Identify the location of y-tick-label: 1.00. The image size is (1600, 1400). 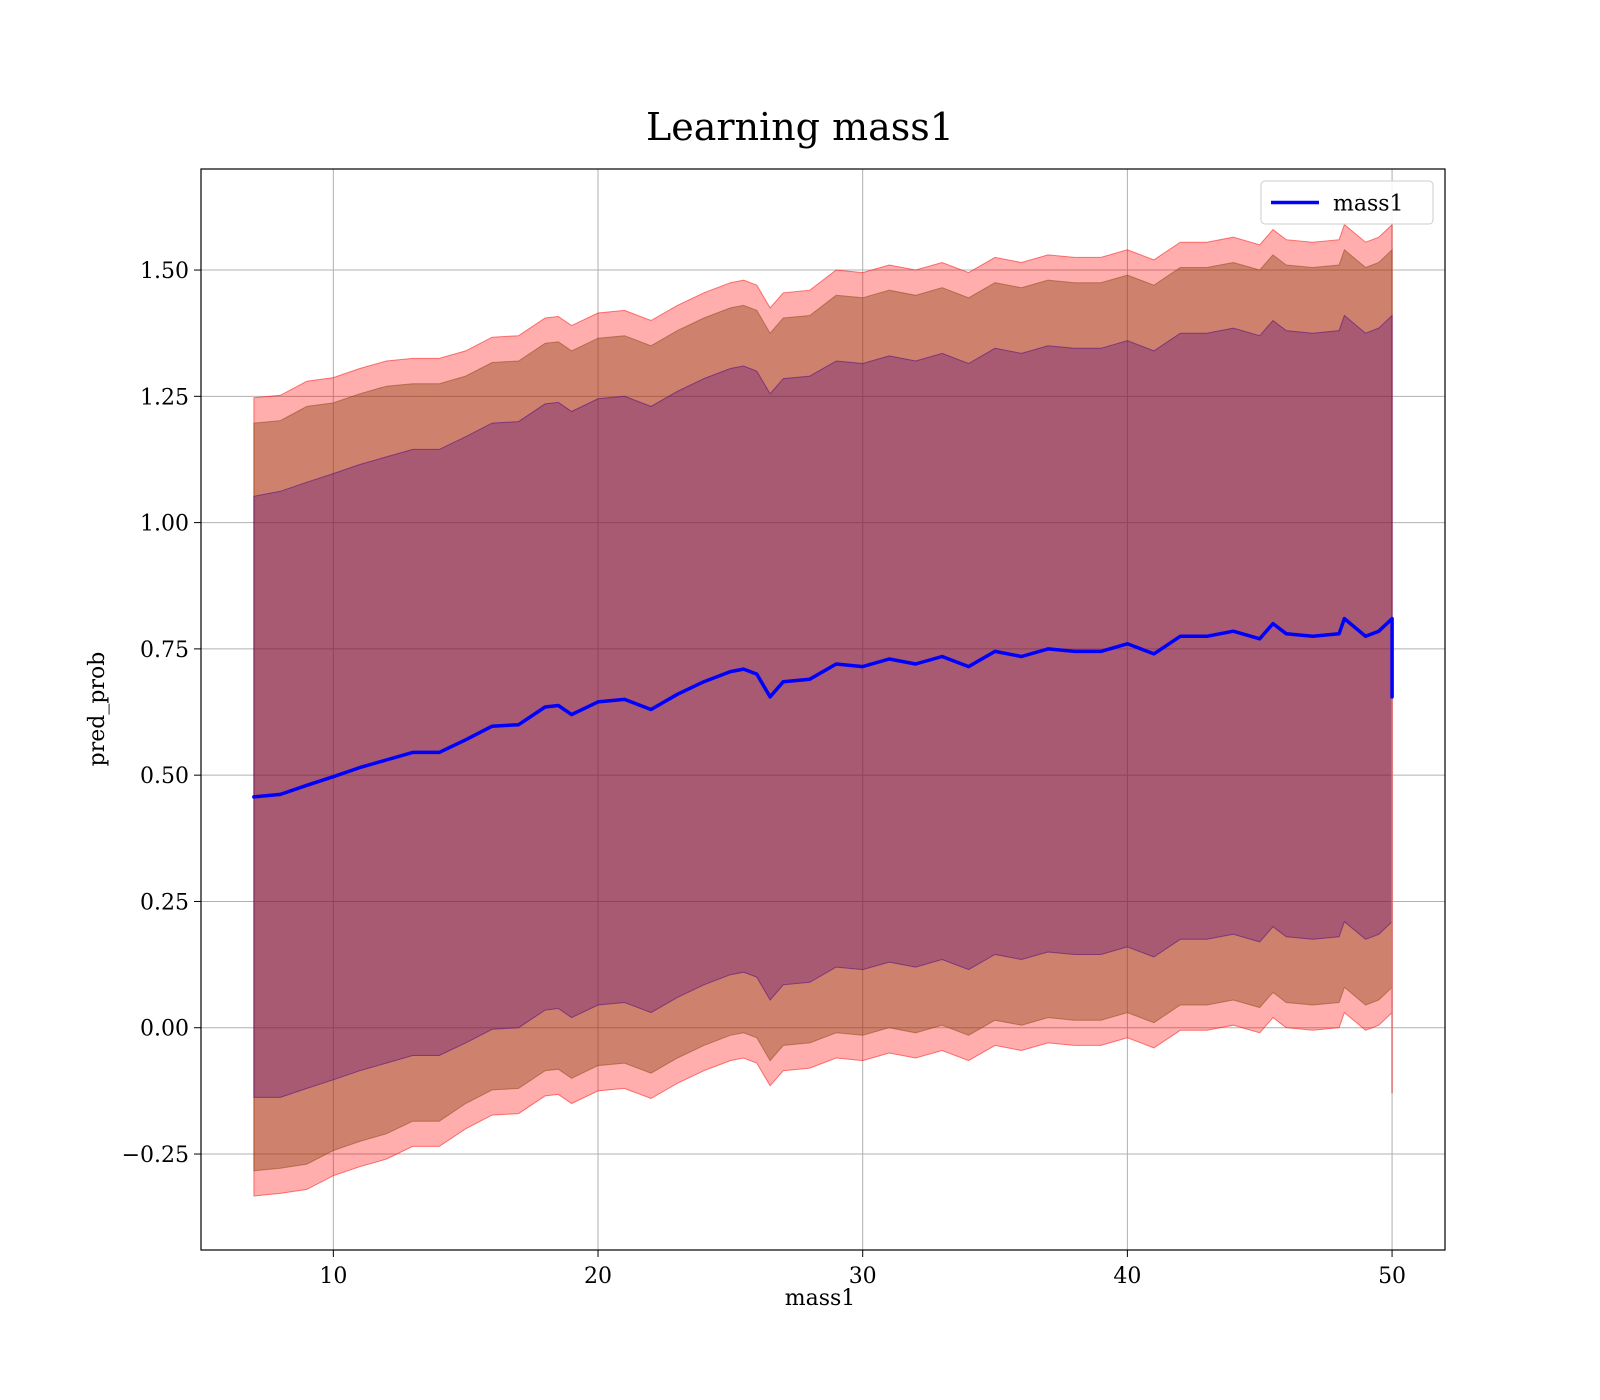
(164, 524).